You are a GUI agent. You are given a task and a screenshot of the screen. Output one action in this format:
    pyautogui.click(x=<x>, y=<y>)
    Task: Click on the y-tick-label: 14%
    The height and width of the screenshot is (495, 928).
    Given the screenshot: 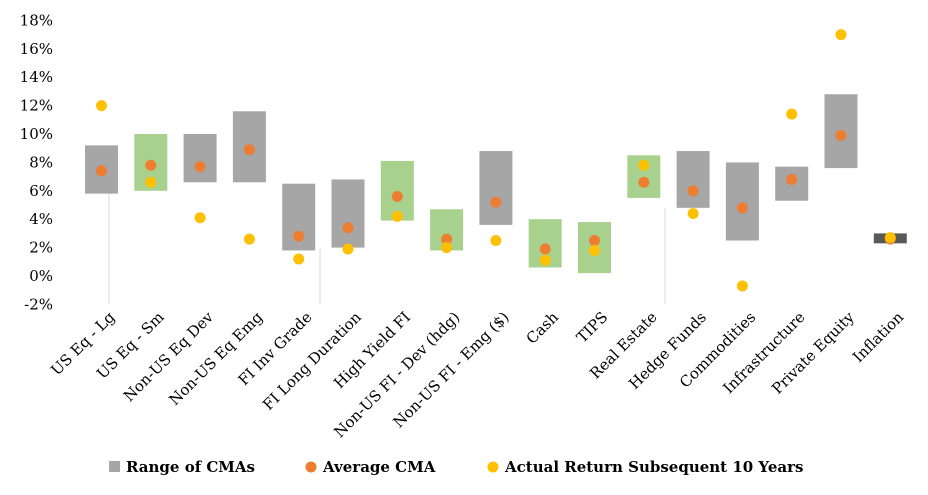 What is the action you would take?
    pyautogui.click(x=36, y=77)
    